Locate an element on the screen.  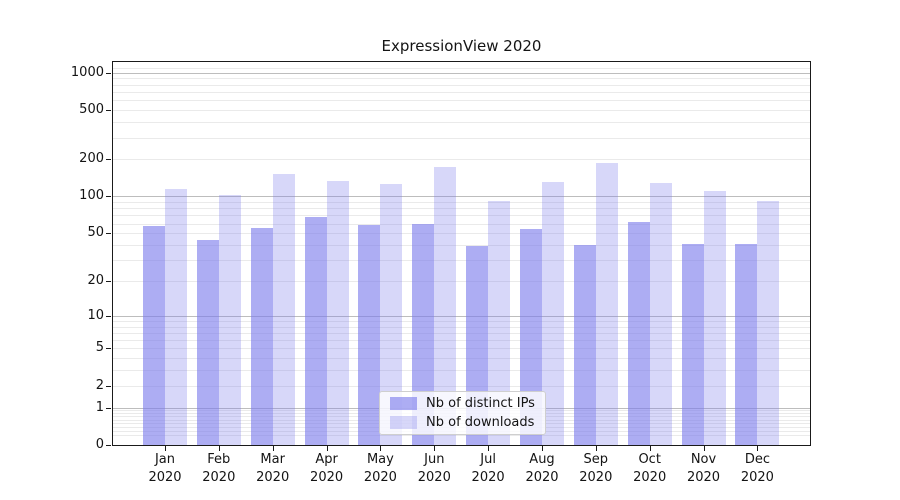
bar-ips-Sep is located at coordinates (584, 344).